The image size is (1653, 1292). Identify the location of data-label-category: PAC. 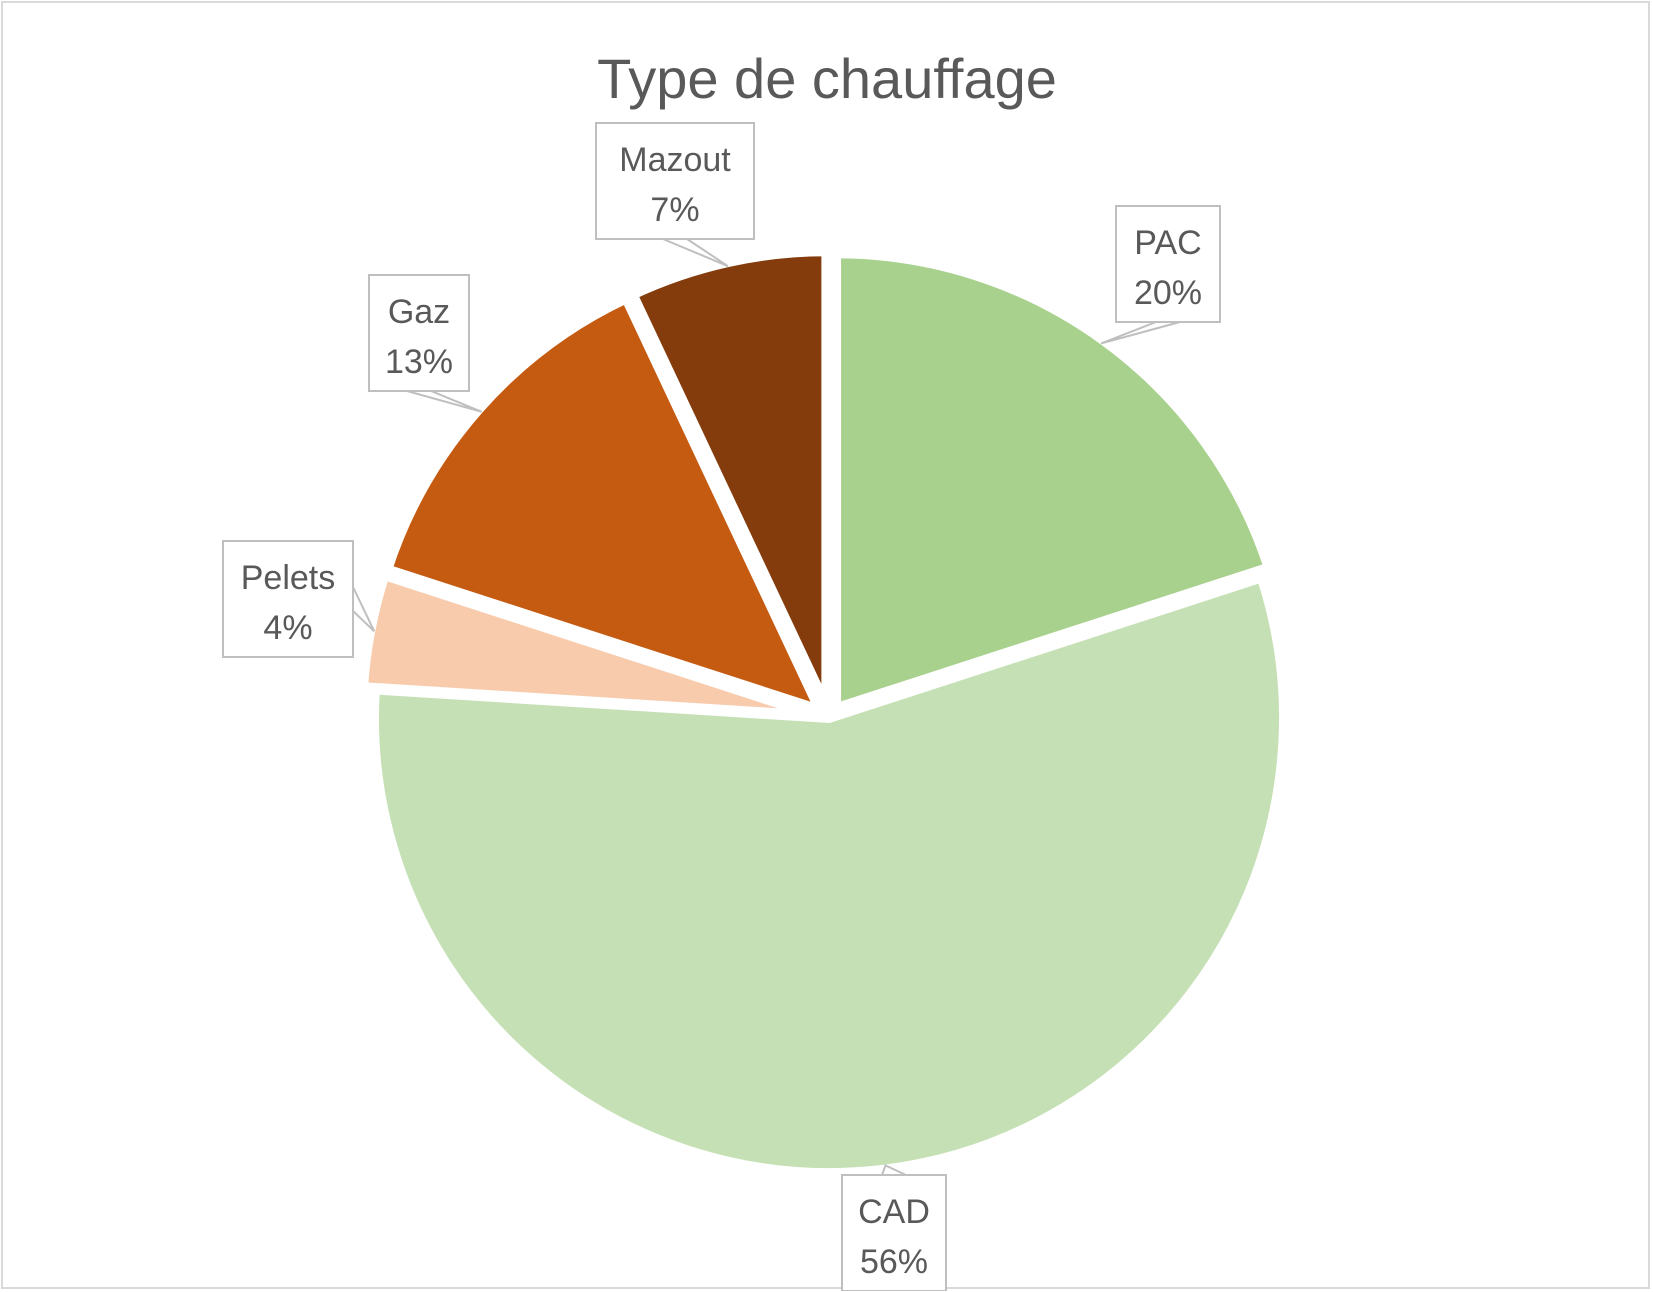
(1167, 243).